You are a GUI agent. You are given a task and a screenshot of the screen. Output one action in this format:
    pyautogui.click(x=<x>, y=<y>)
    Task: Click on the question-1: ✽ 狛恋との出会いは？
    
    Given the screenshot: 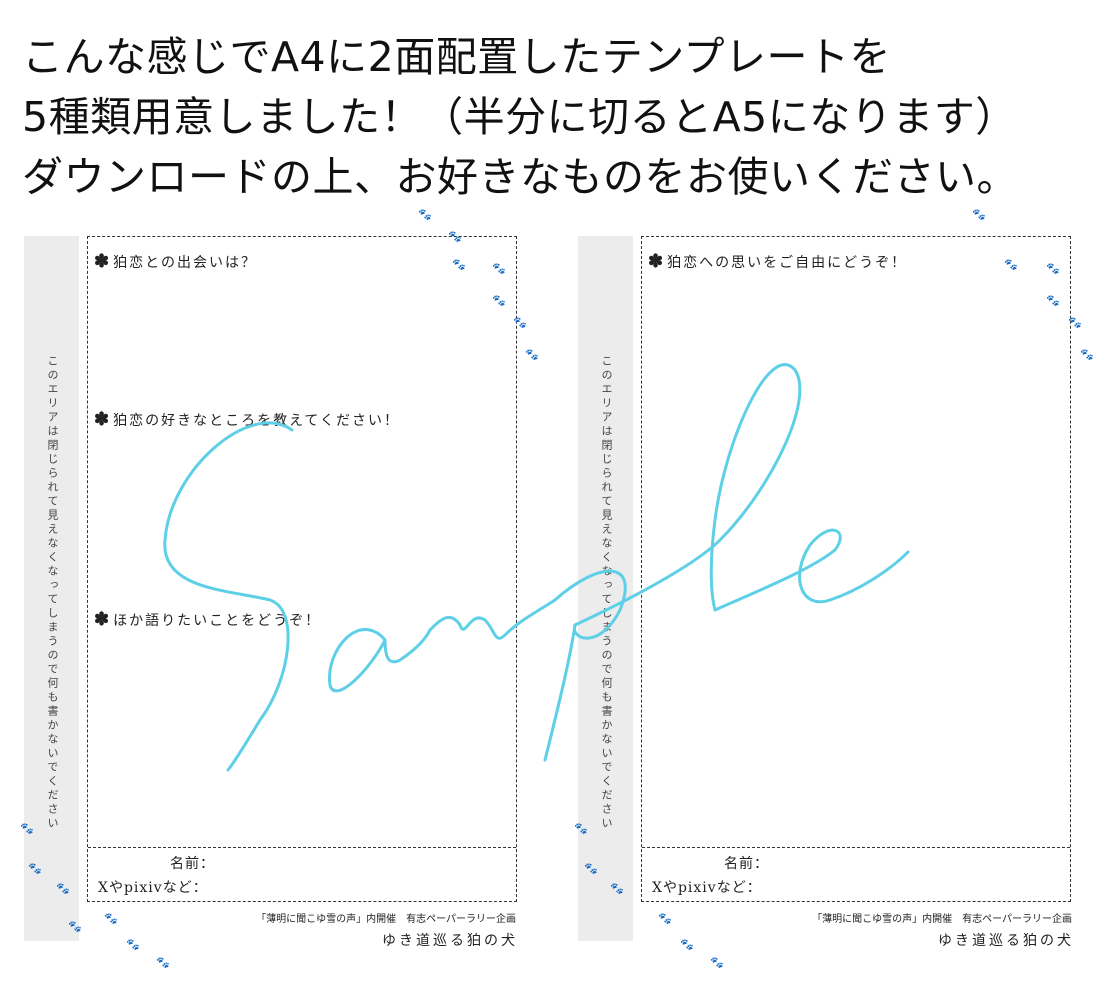 What is the action you would take?
    pyautogui.click(x=175, y=261)
    